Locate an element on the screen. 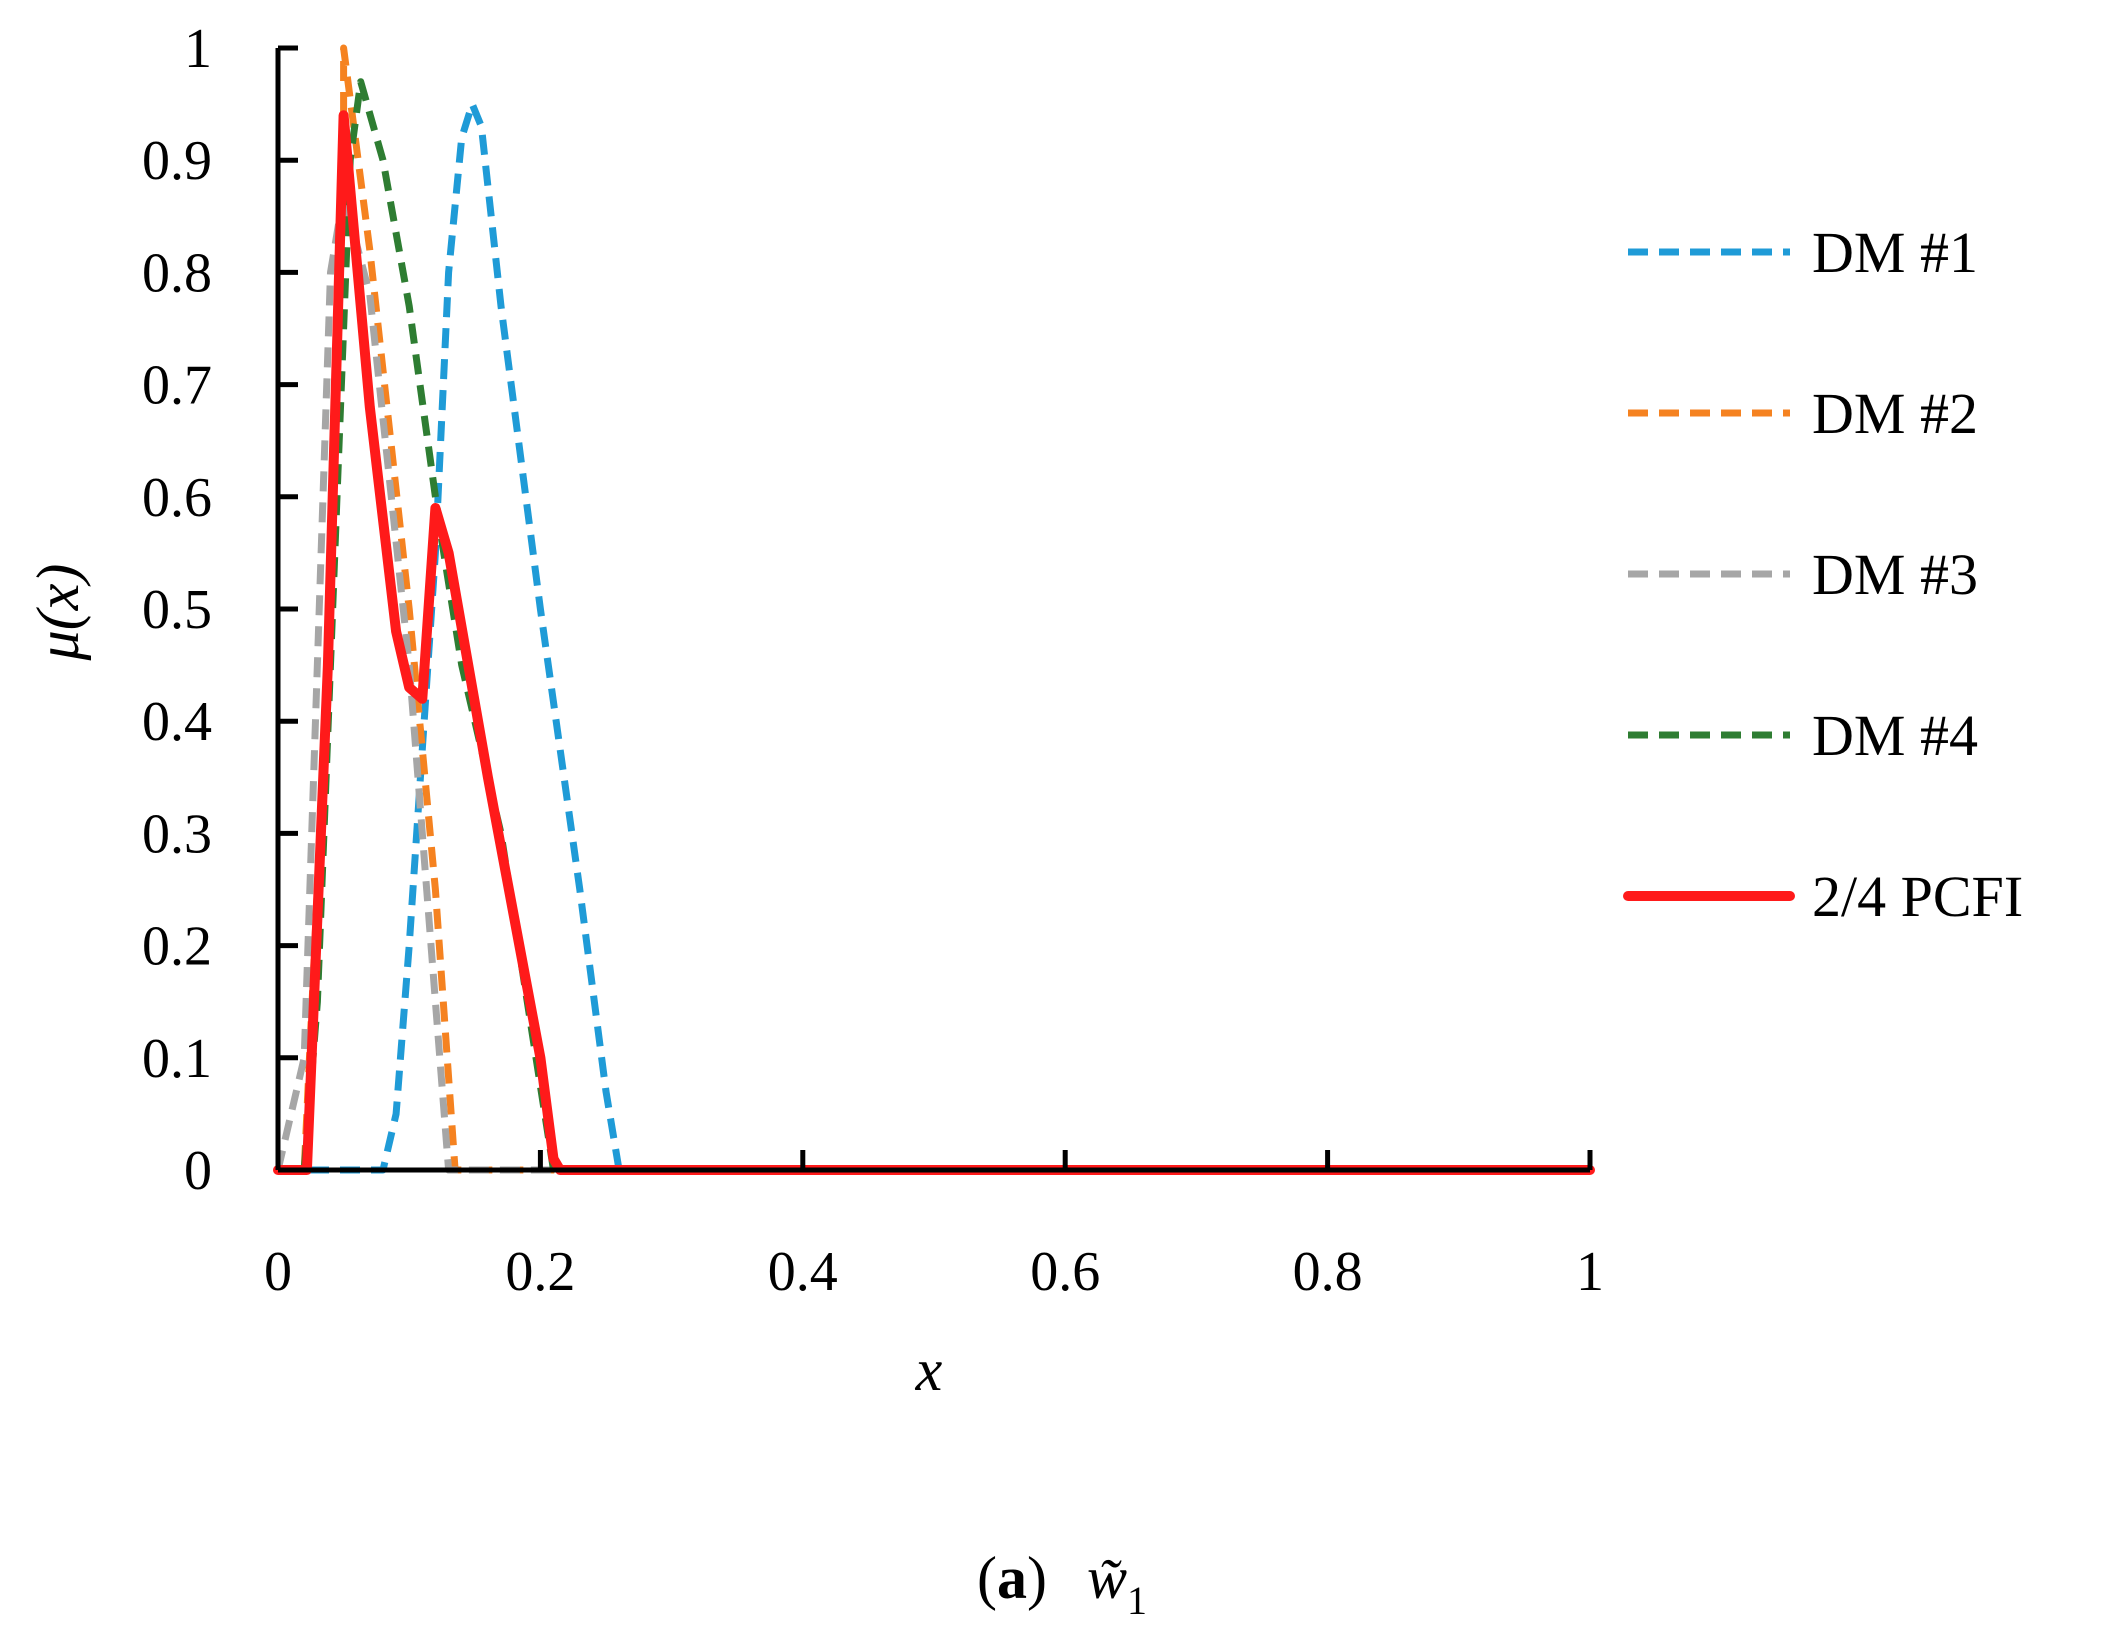 The width and height of the screenshot is (2102, 1636). y-tick-label: 0.7 is located at coordinates (177, 386).